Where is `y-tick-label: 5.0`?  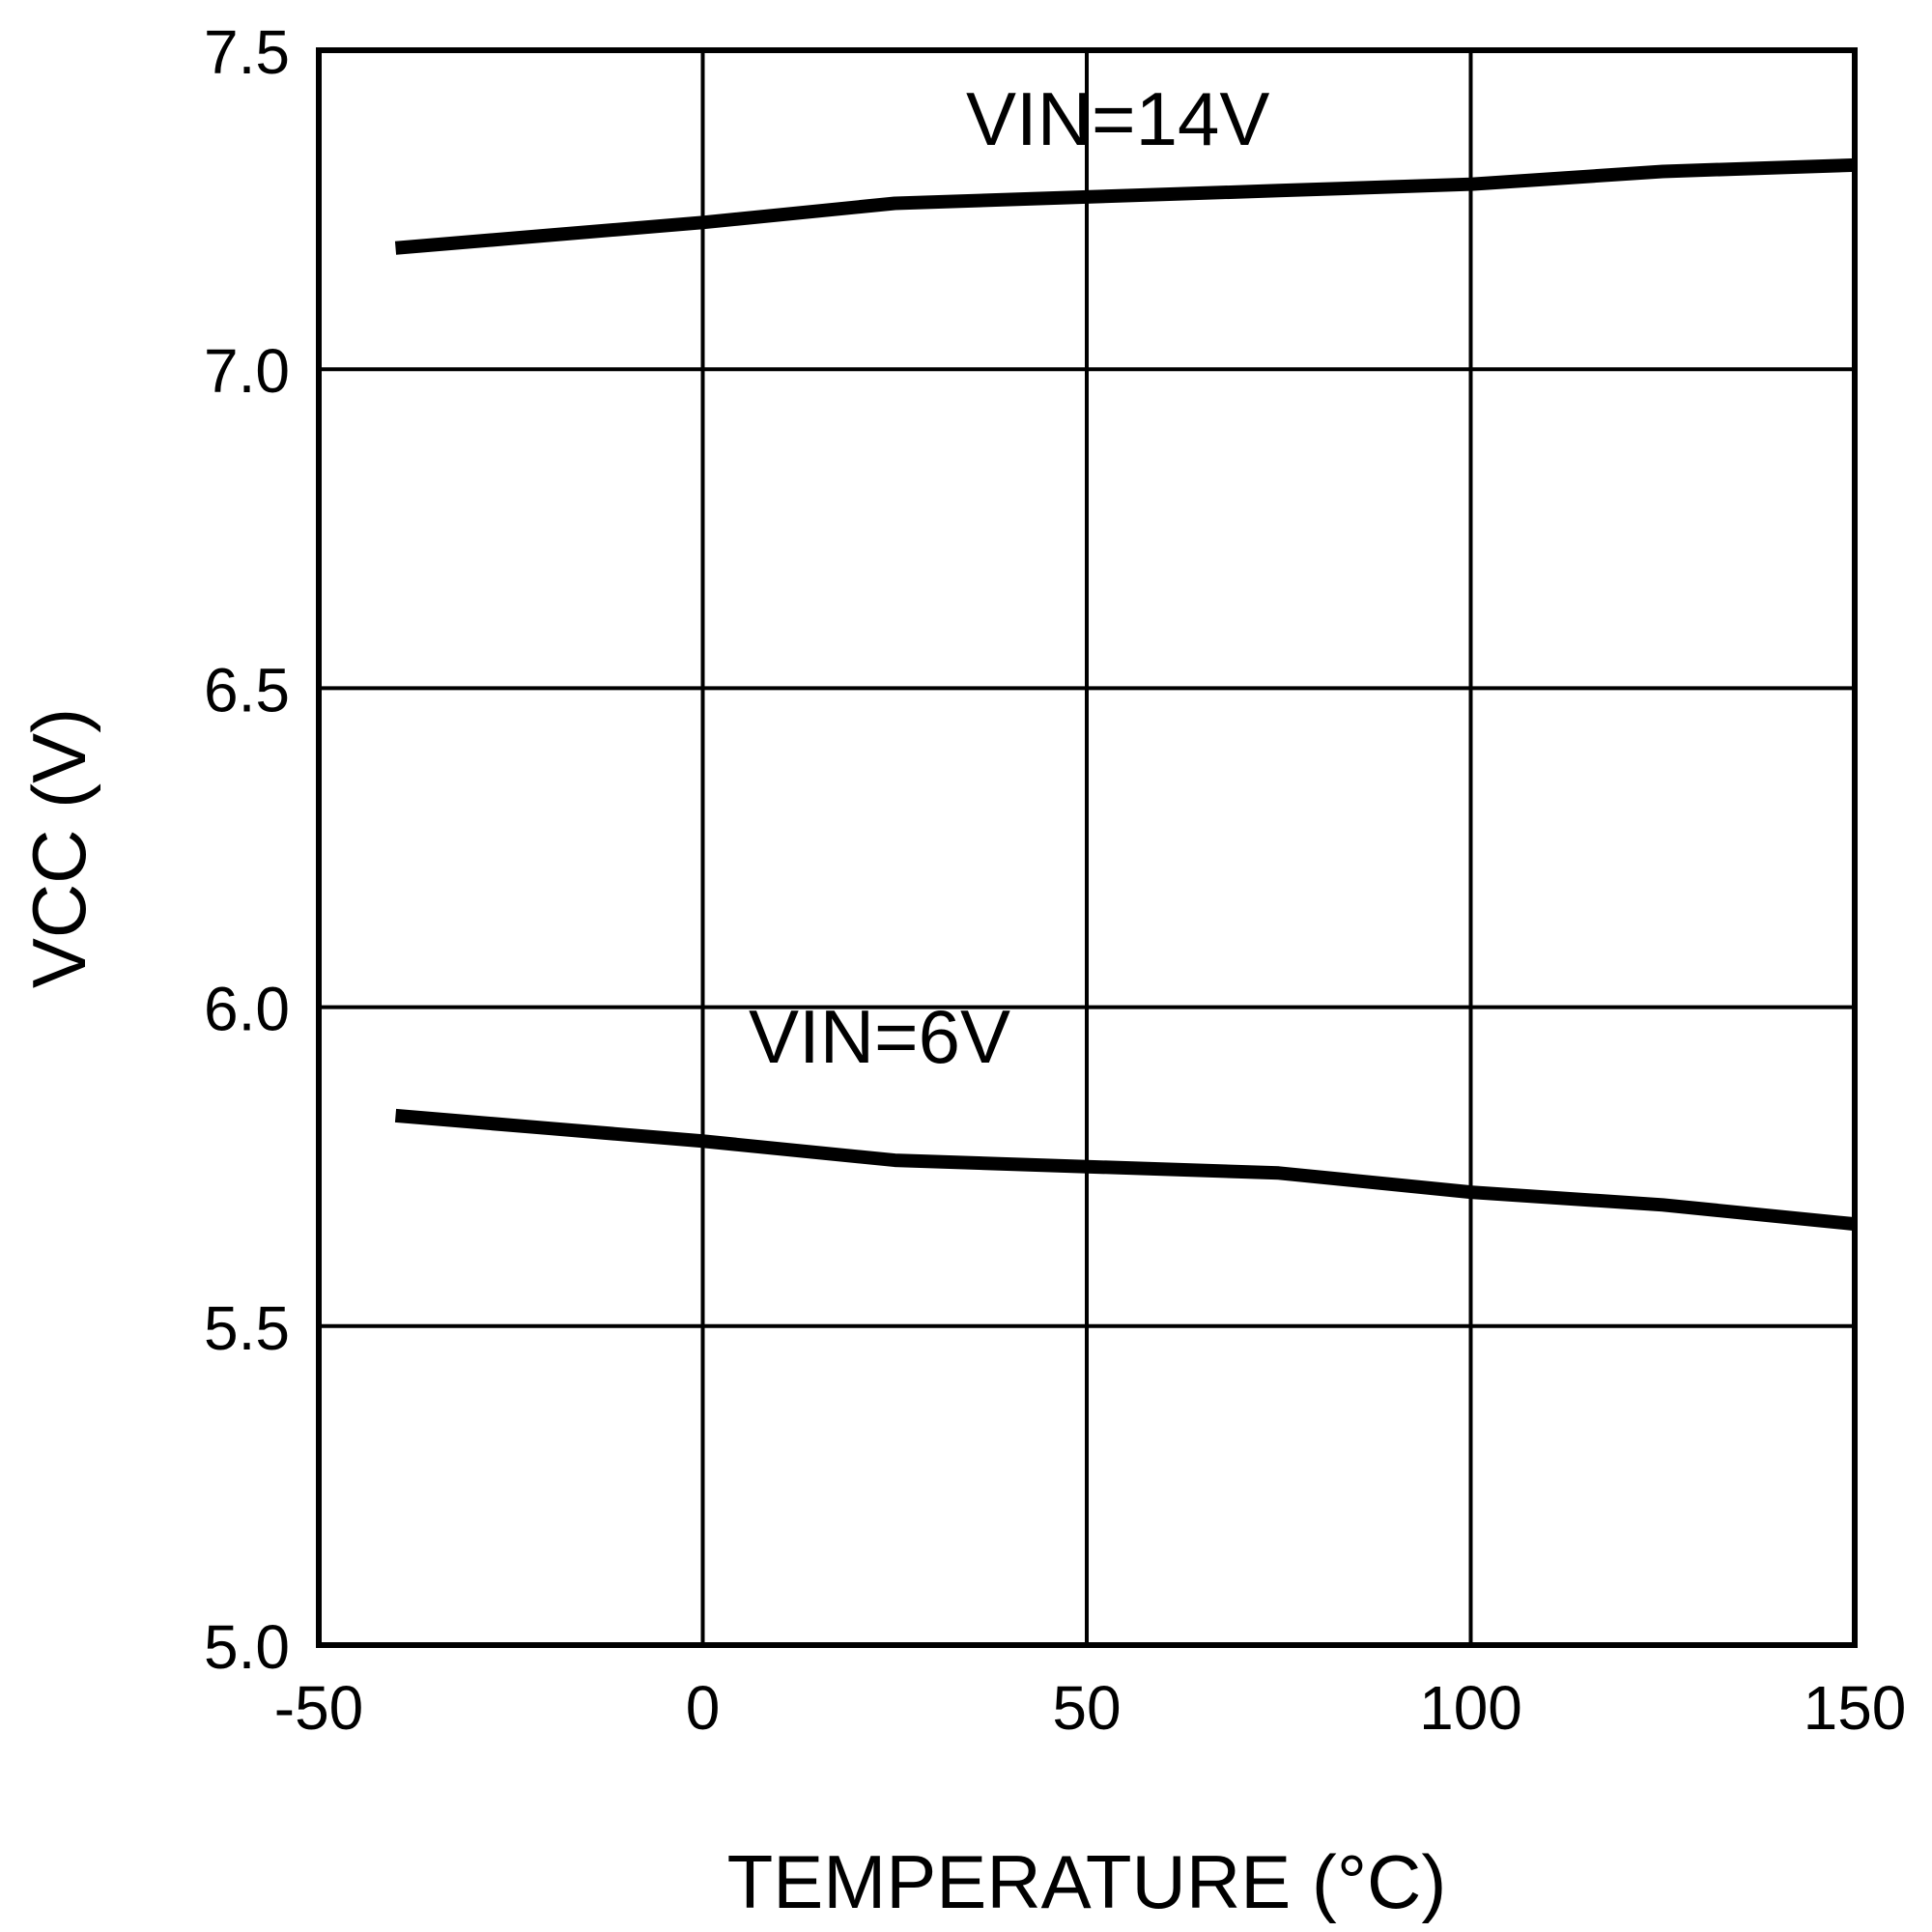
y-tick-label: 5.0 is located at coordinates (247, 1647).